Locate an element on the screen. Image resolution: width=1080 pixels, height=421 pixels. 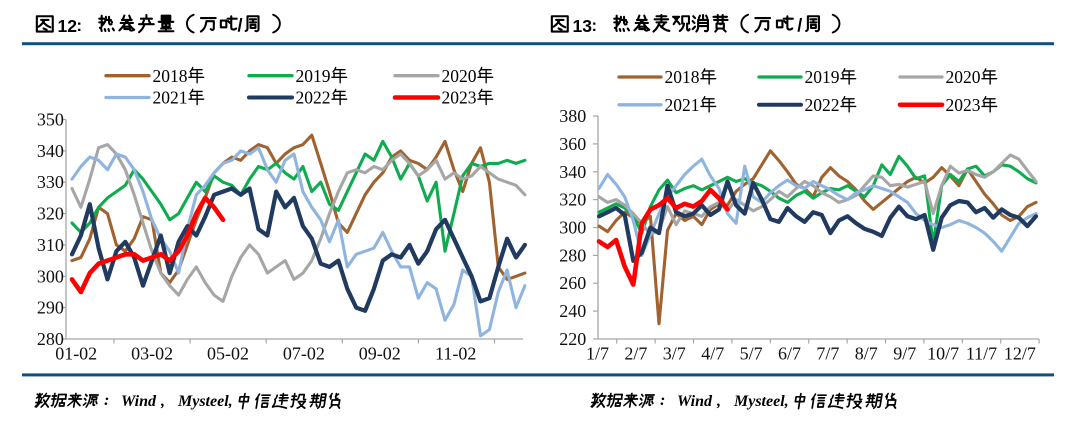
svg-text: 310 is located at coordinates (50, 245).